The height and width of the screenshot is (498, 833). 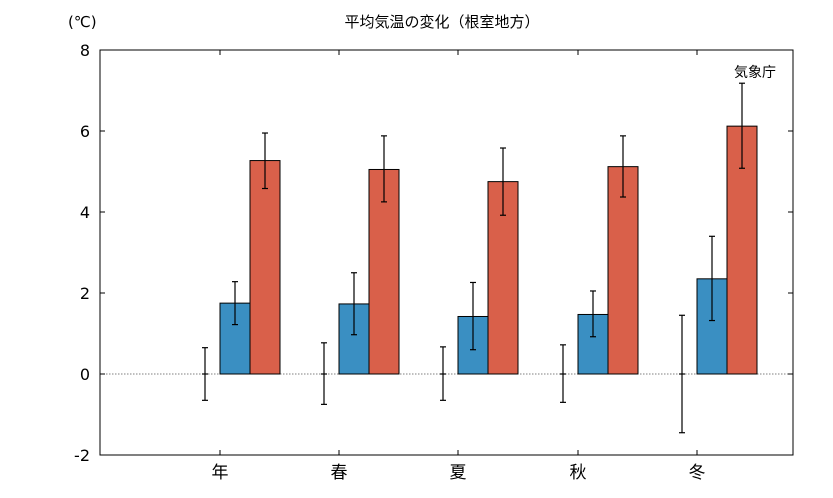 What do you see at coordinates (85, 50) in the screenshot?
I see `y-tick-label: 8` at bounding box center [85, 50].